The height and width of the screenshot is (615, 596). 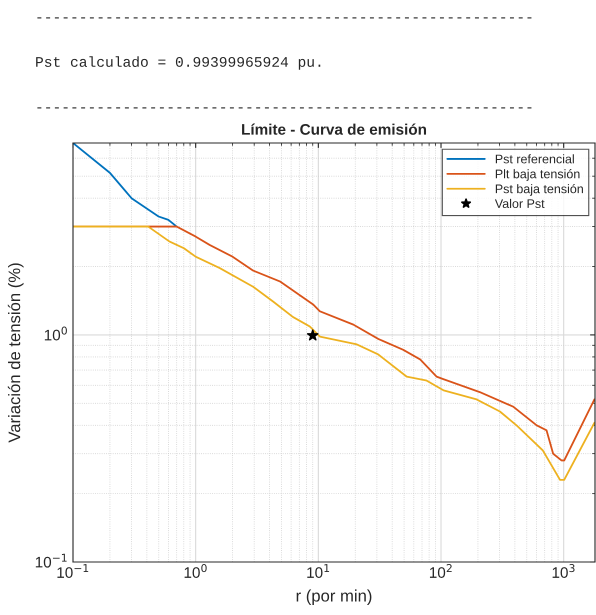 I want to click on x-tick-label: 10$^{3}$, so click(x=563, y=571).